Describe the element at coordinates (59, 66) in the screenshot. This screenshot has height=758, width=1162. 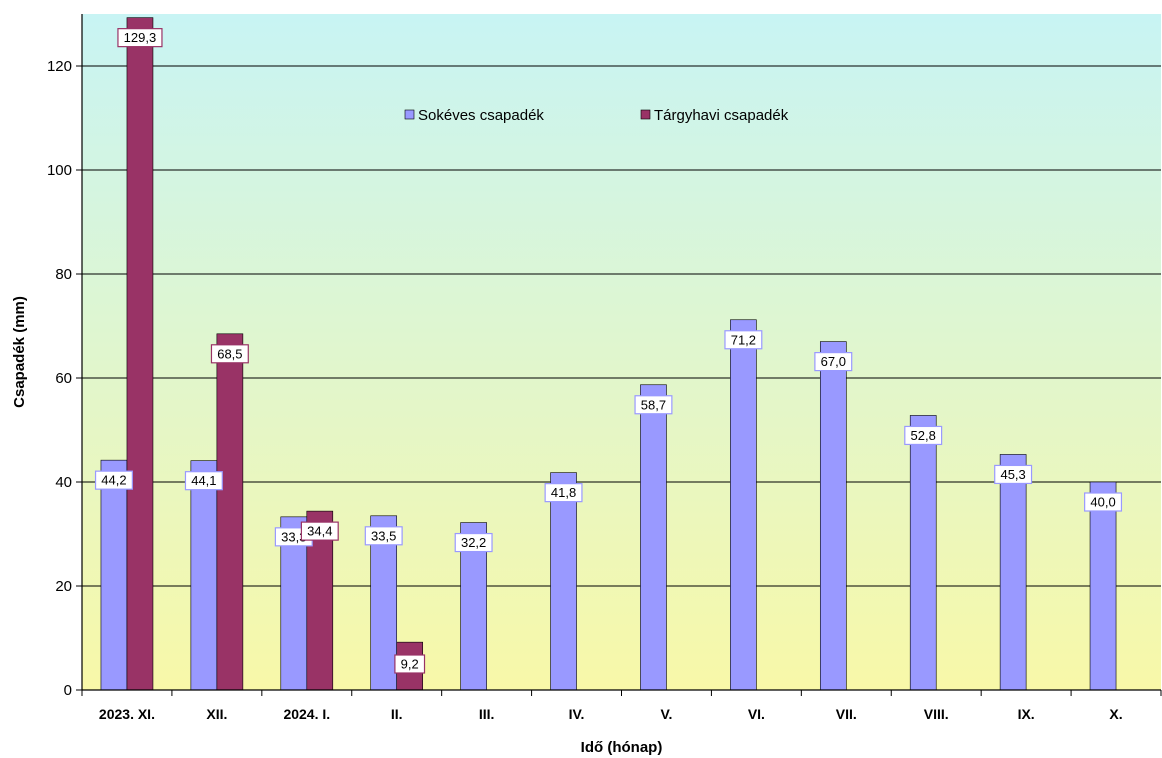
I see `y-tick-label-120: 120` at that location.